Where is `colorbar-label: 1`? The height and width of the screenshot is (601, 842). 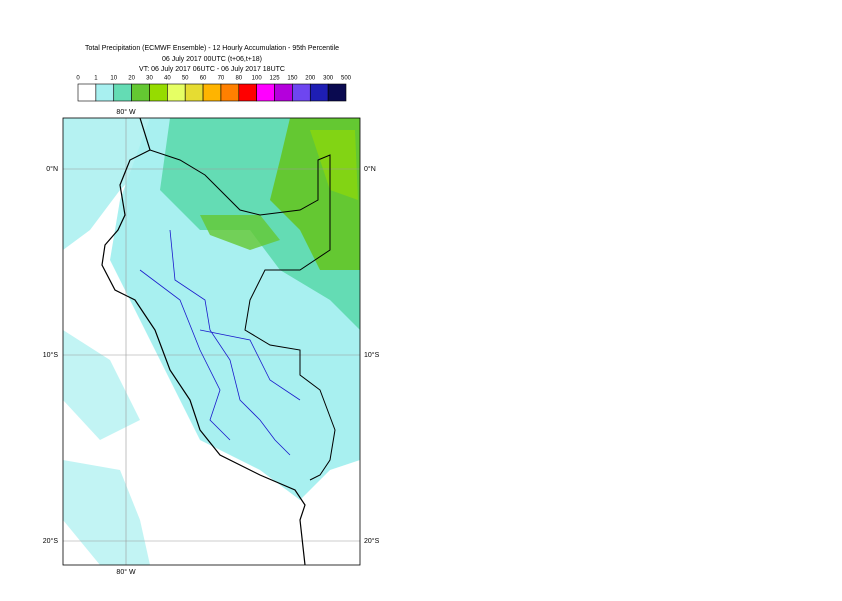
colorbar-label: 1 is located at coordinates (96, 79).